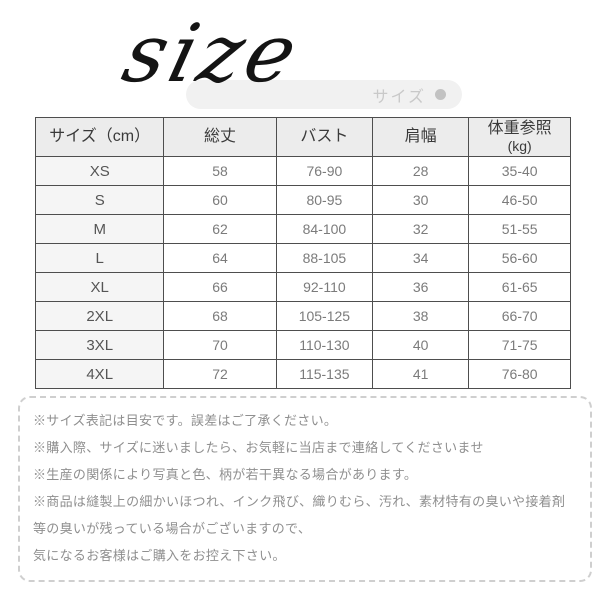 This screenshot has width=600, height=600. What do you see at coordinates (220, 345) in the screenshot?
I see `cell-length: 70` at bounding box center [220, 345].